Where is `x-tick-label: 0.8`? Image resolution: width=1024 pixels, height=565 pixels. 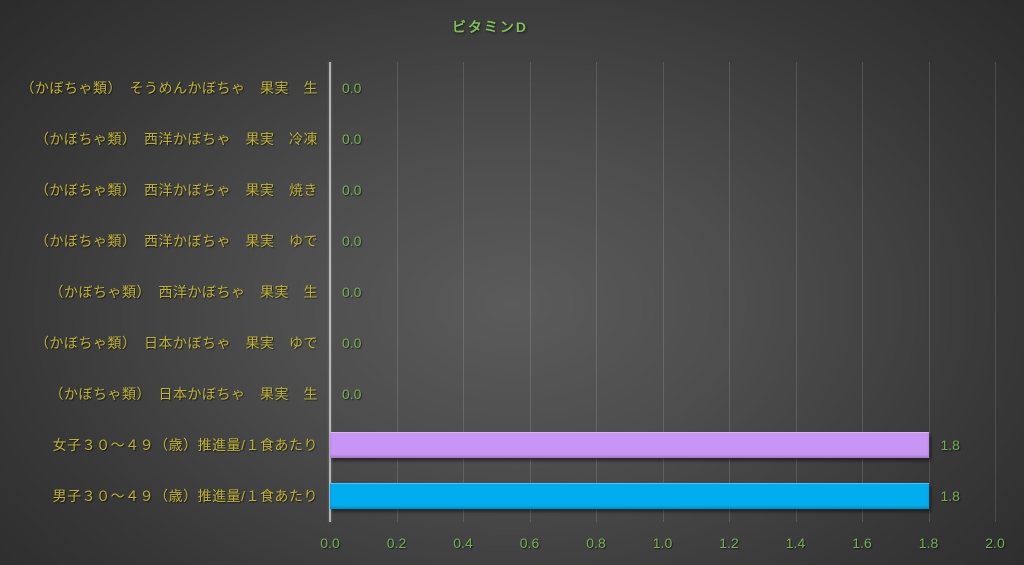 x-tick-label: 0.8 is located at coordinates (596, 543).